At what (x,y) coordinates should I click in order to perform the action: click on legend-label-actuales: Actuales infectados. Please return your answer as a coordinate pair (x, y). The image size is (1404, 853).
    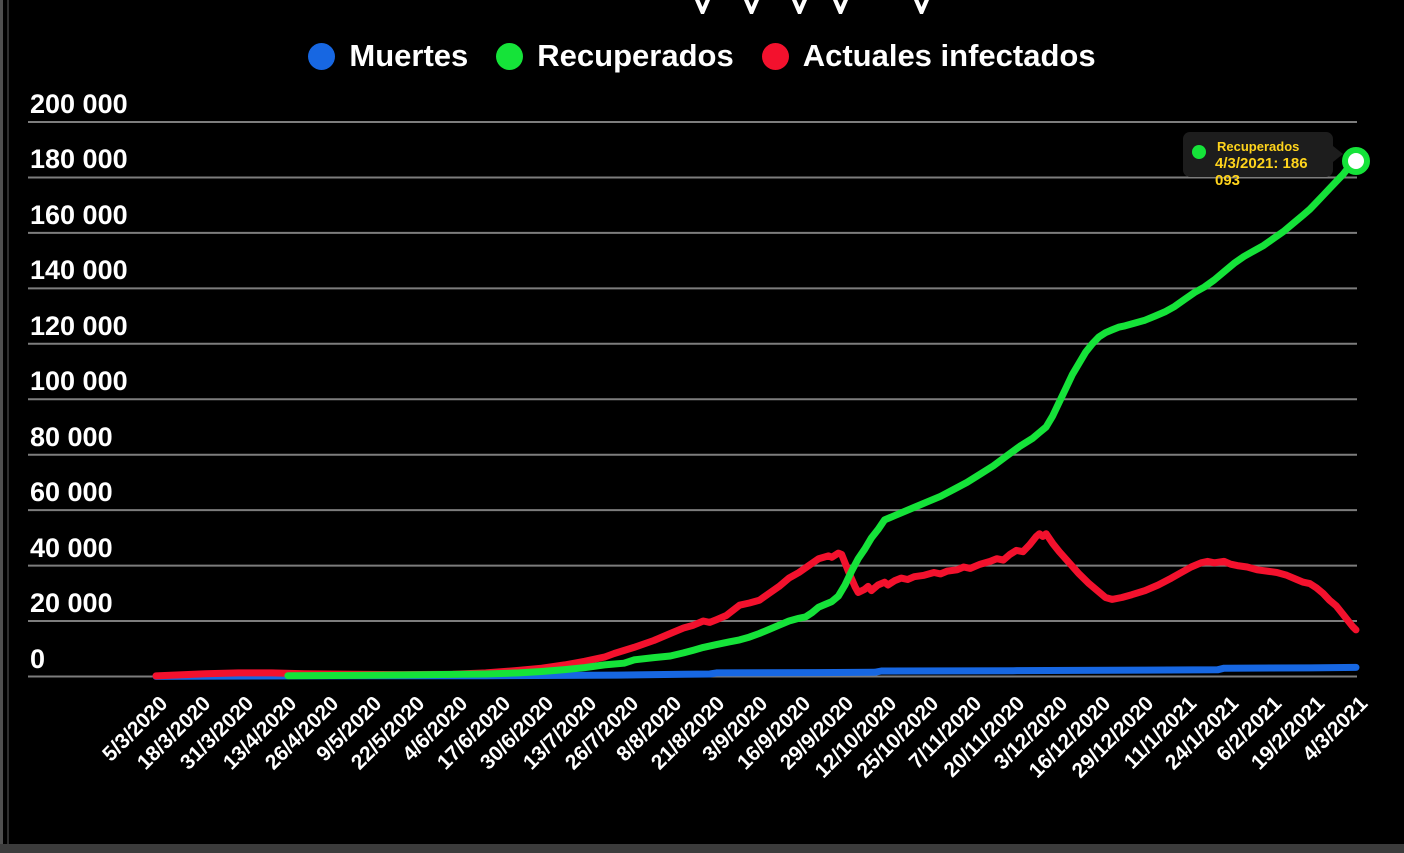
    Looking at the image, I should click on (949, 55).